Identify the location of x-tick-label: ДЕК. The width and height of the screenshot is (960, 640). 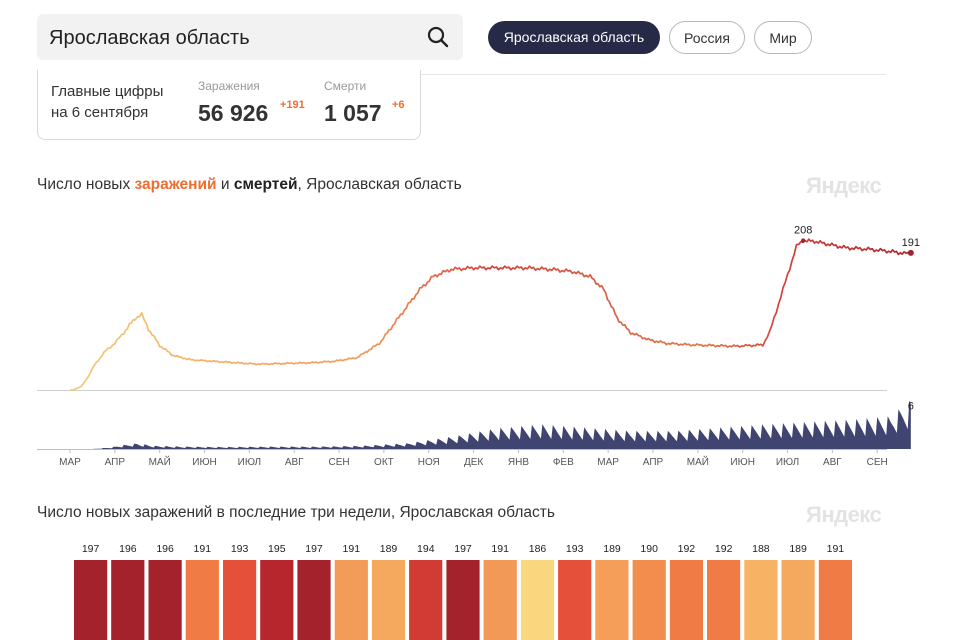
(473, 462).